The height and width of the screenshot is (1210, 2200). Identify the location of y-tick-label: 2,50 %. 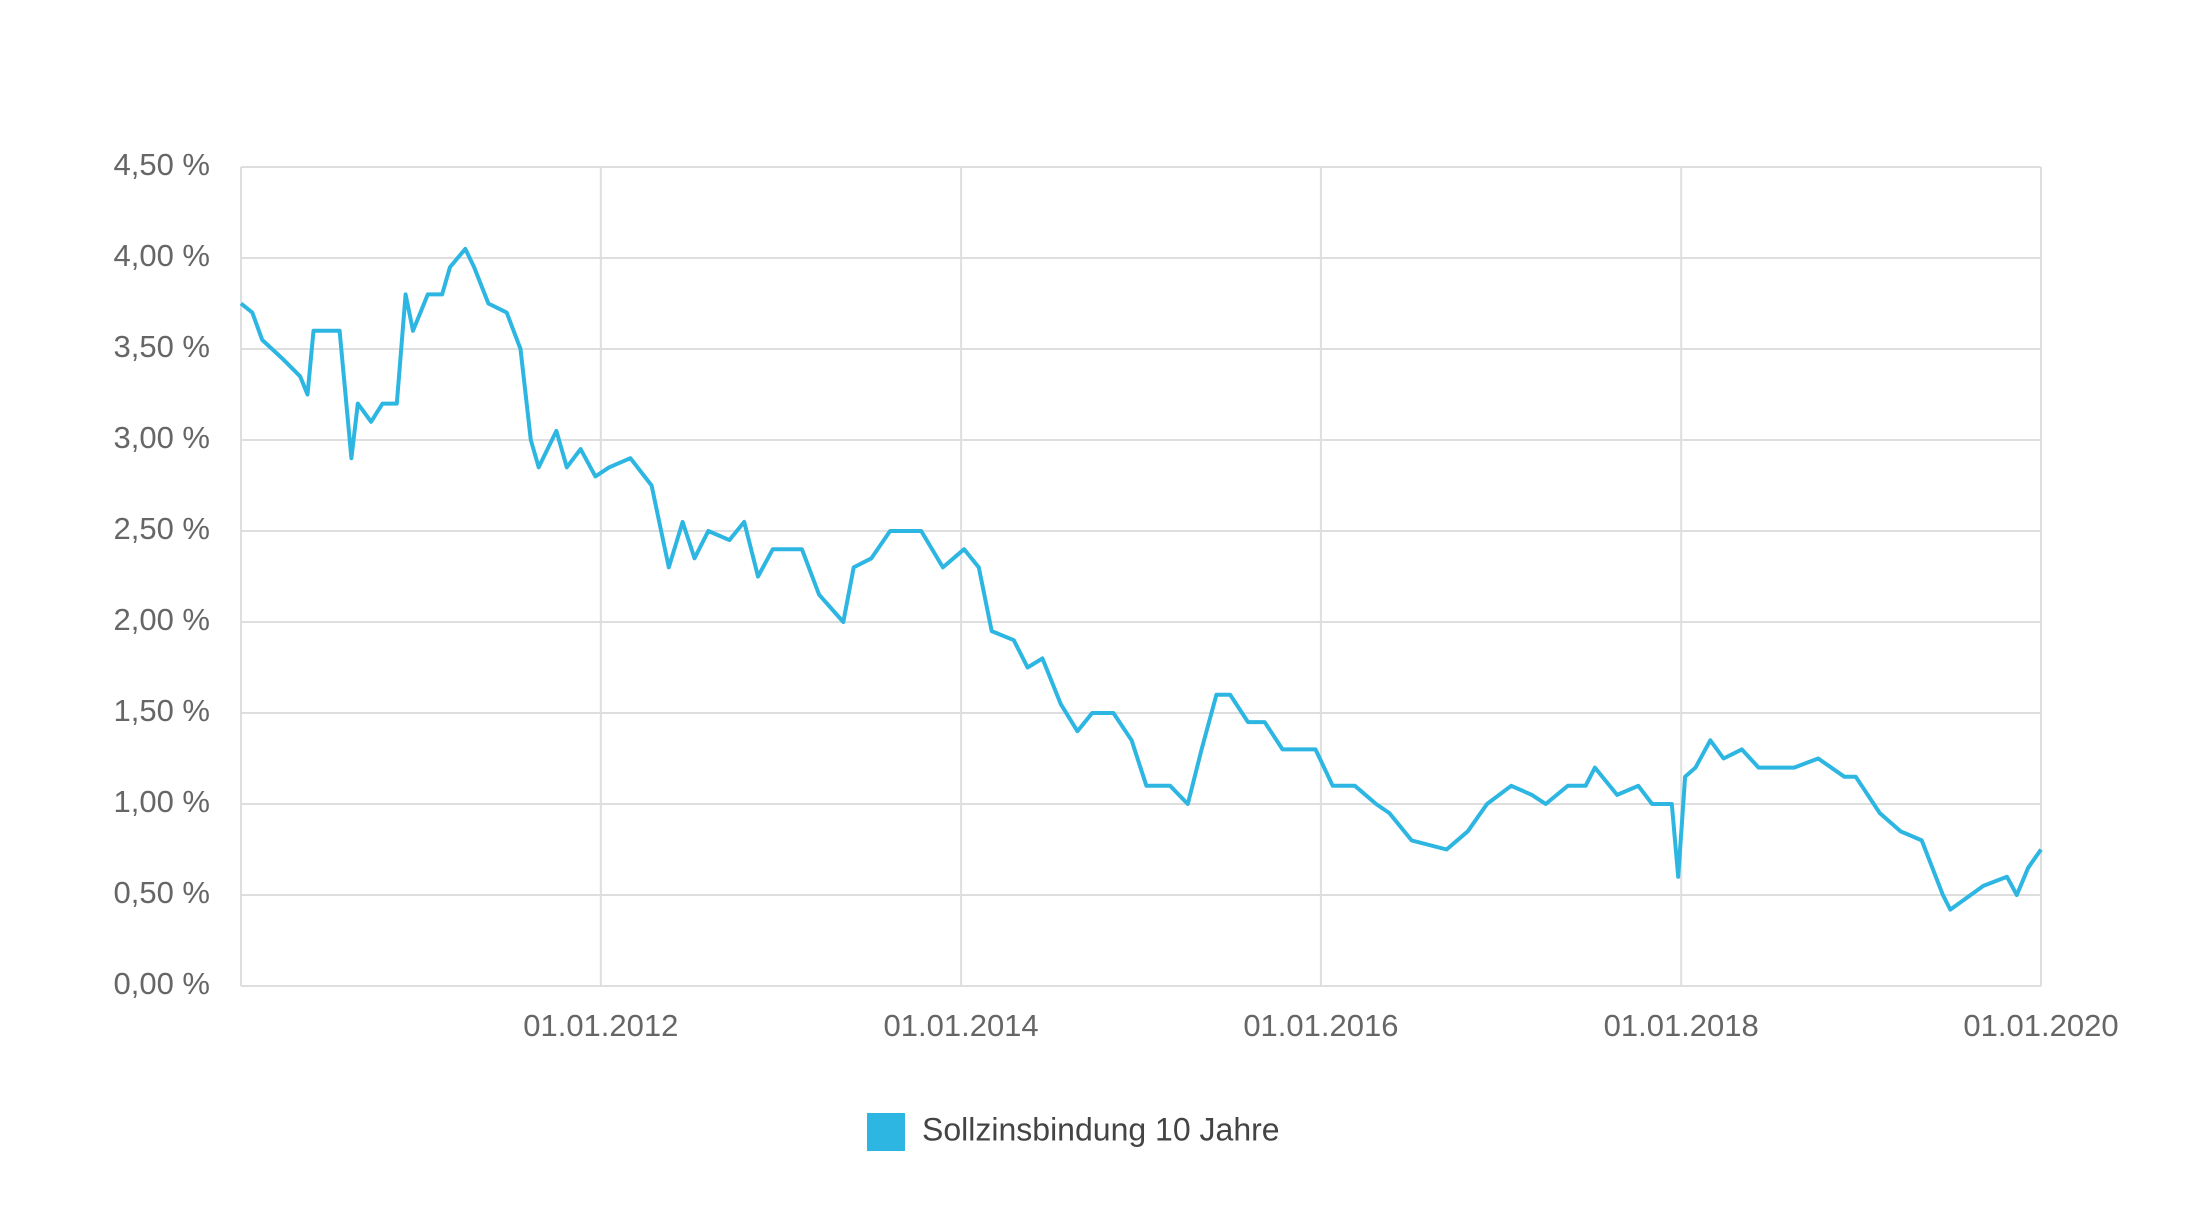
(161, 528).